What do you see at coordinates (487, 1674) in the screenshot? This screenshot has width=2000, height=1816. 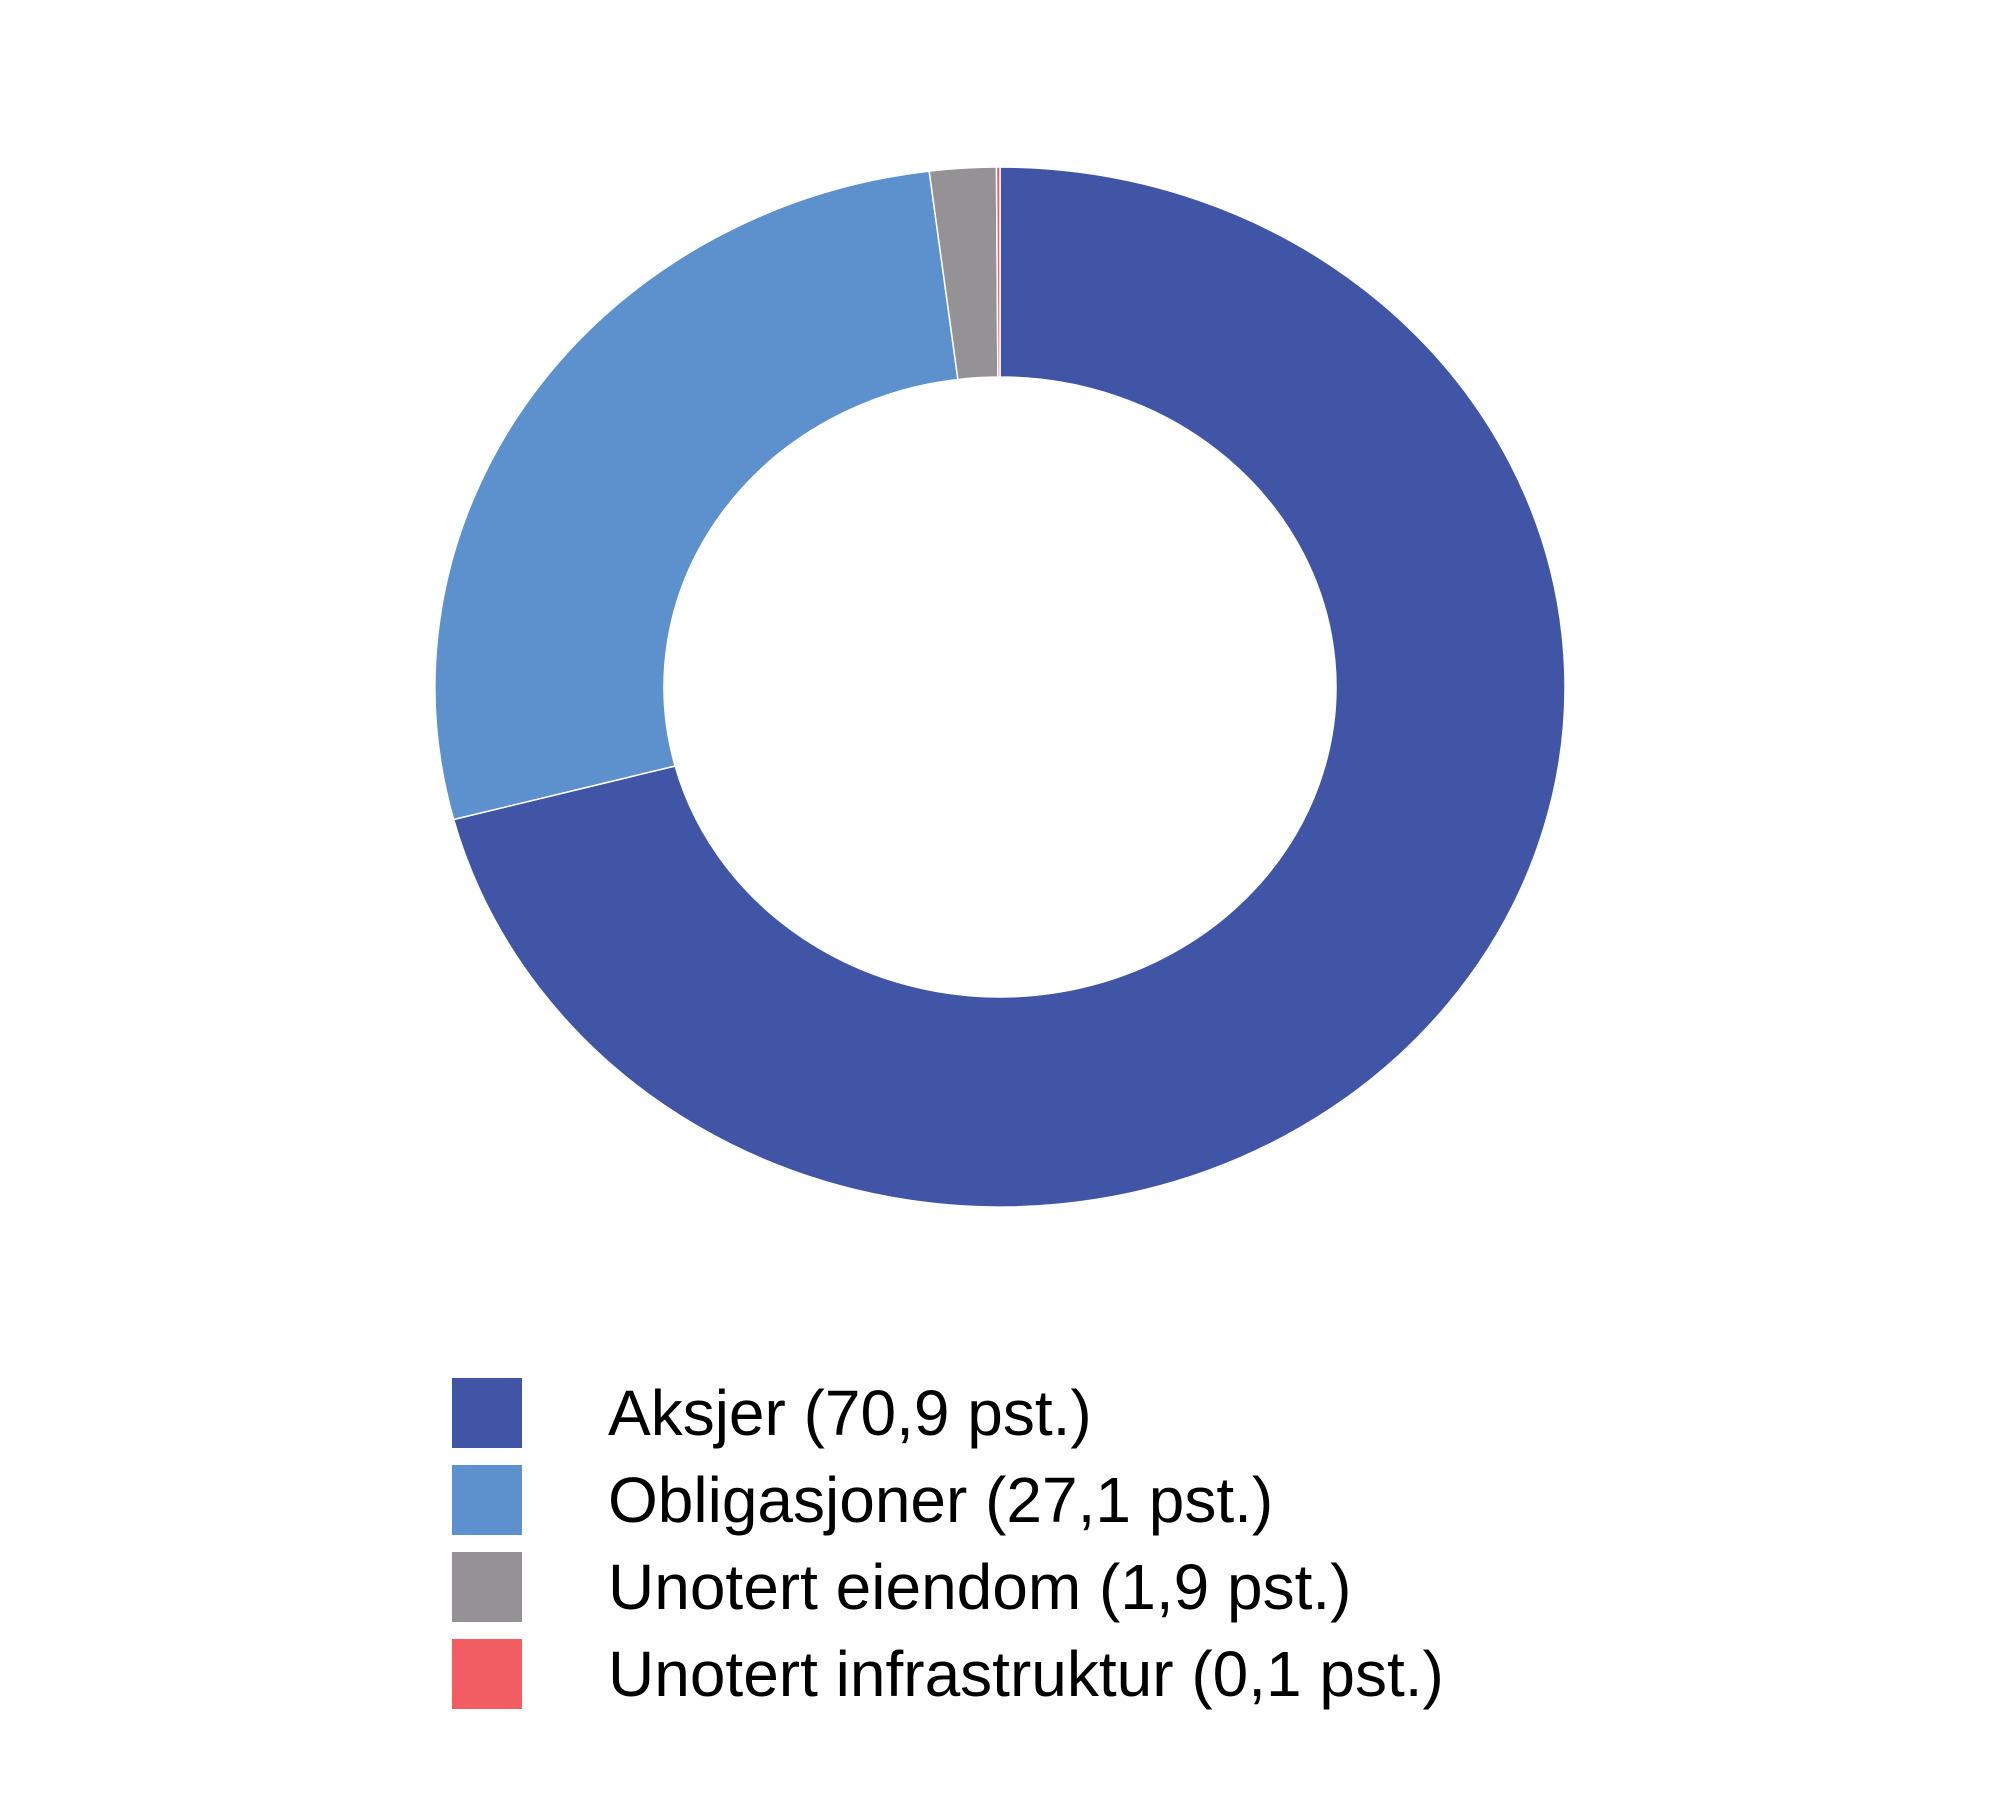 I see `legend-swatch-unotert-infrastruktur` at bounding box center [487, 1674].